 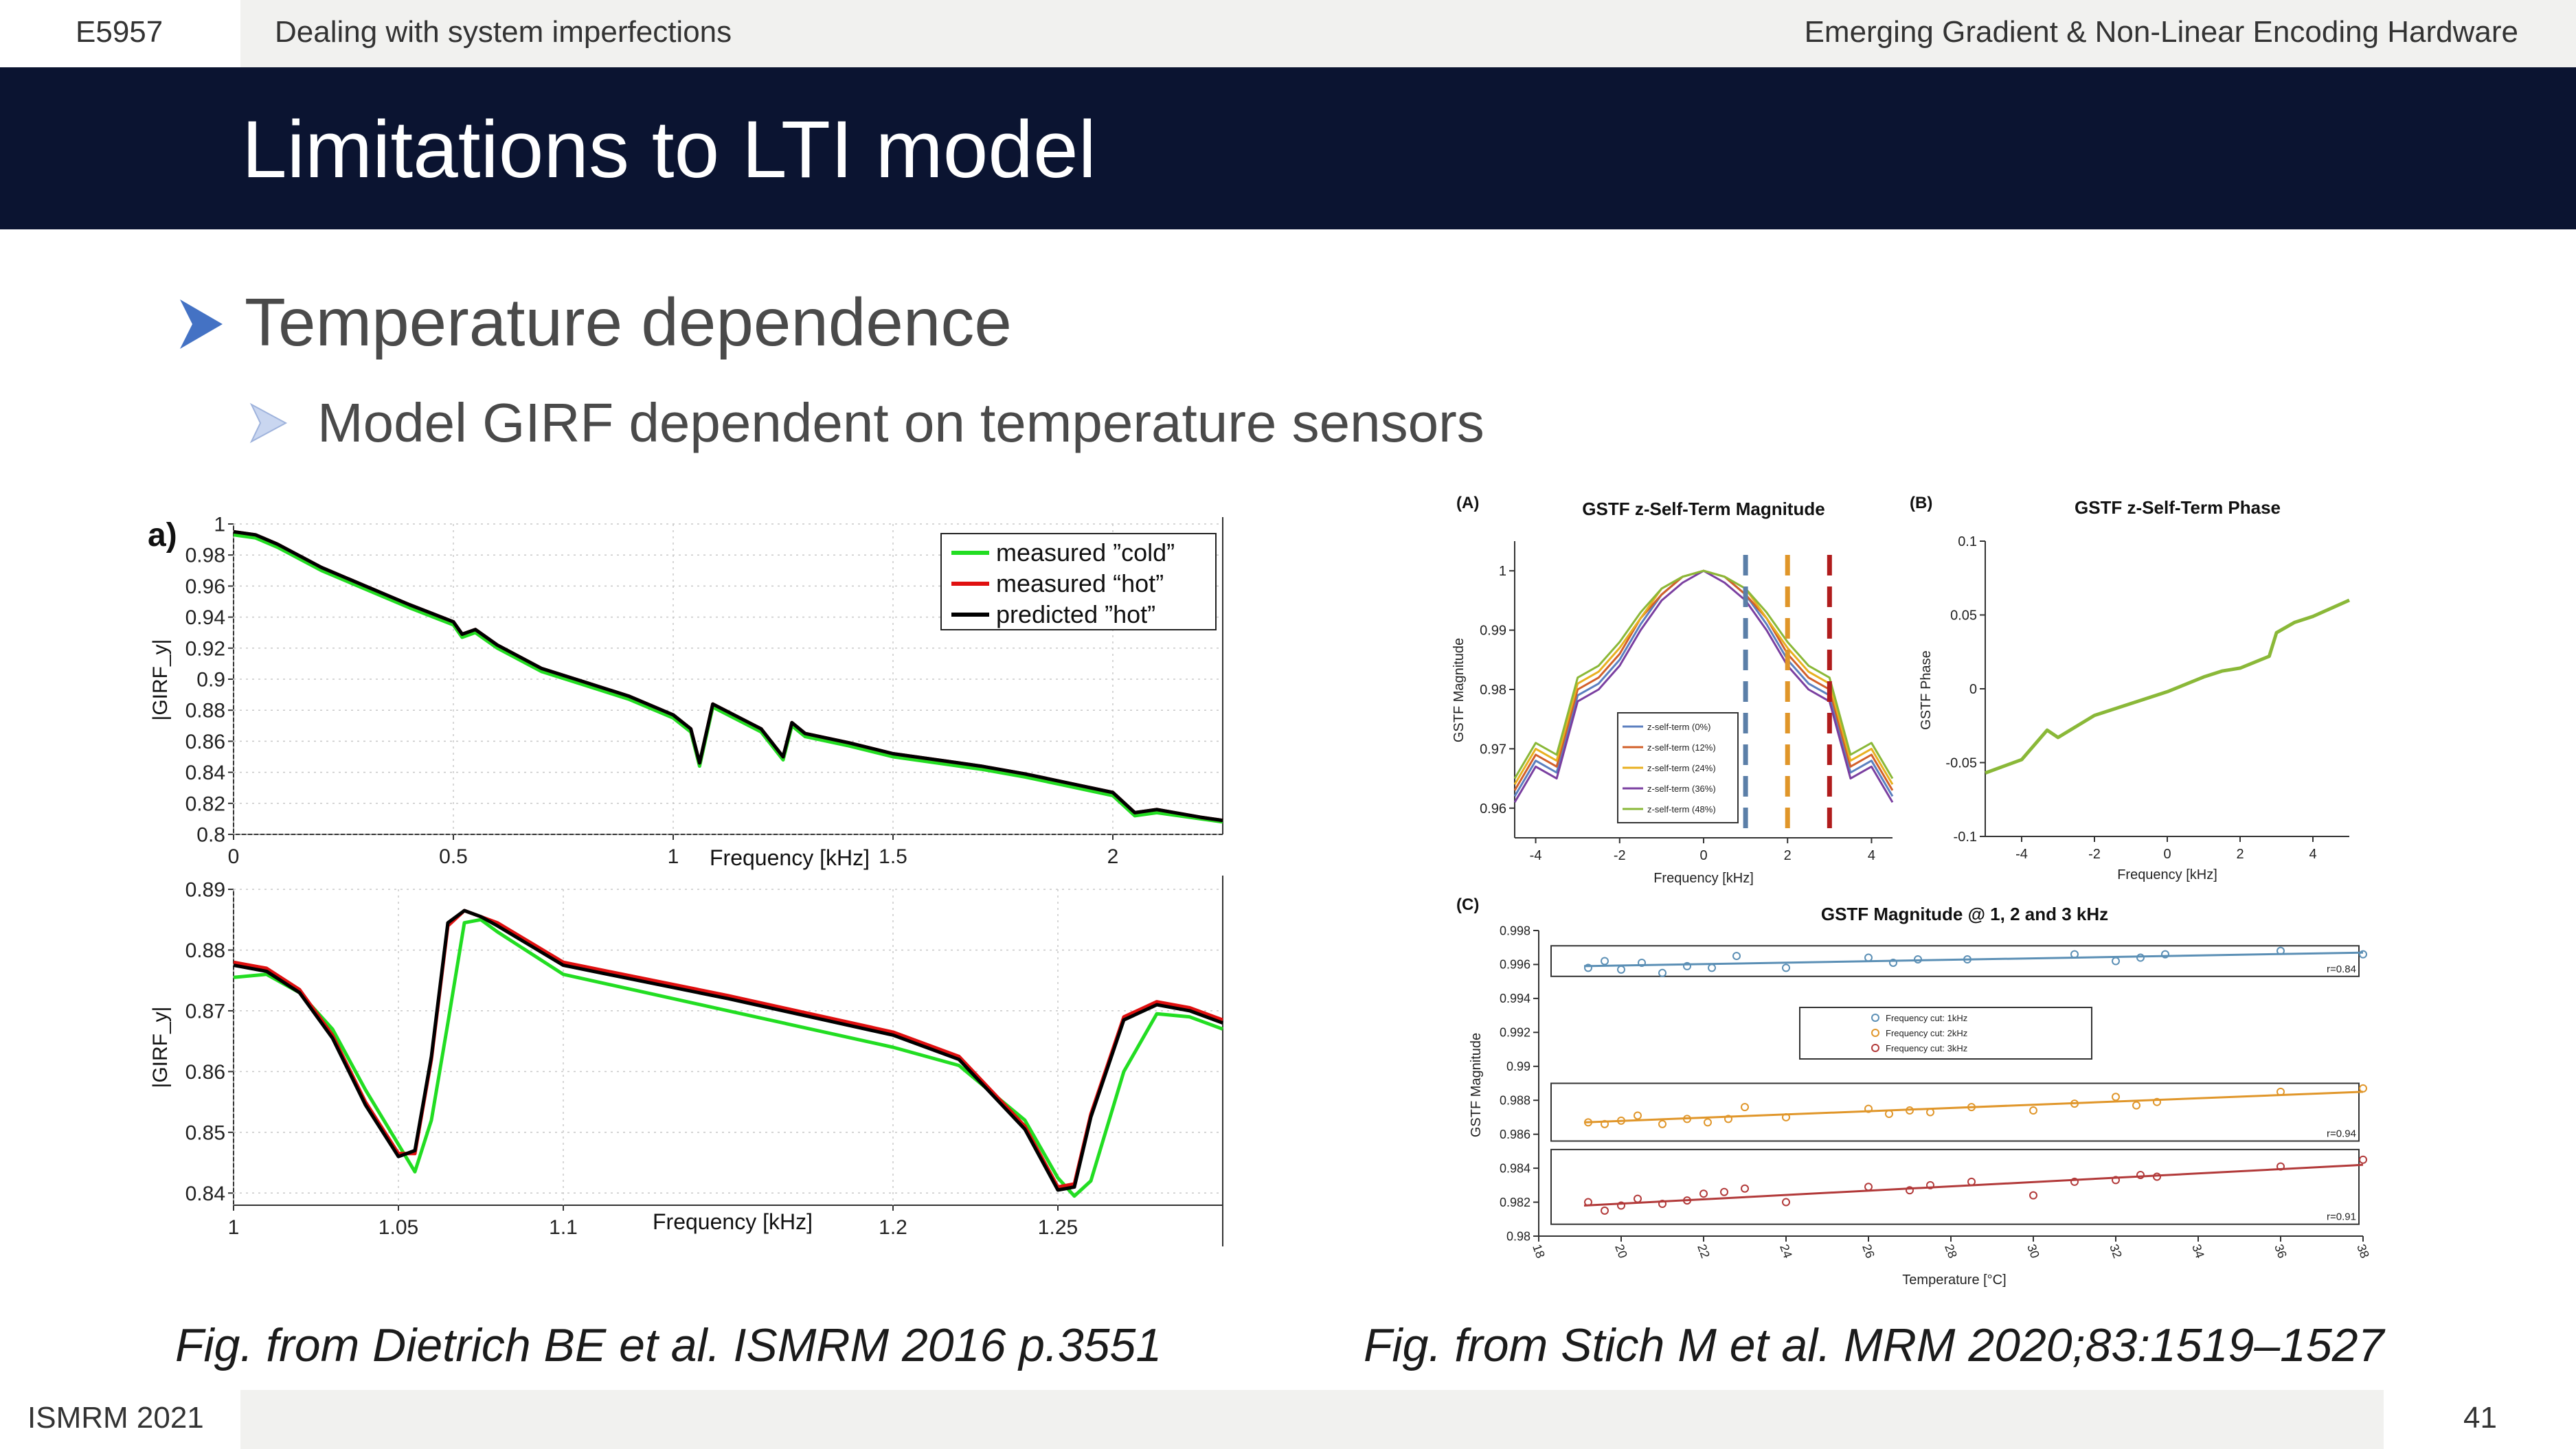 I want to click on panel-c-fit-label: r=0.84, so click(x=2341, y=969).